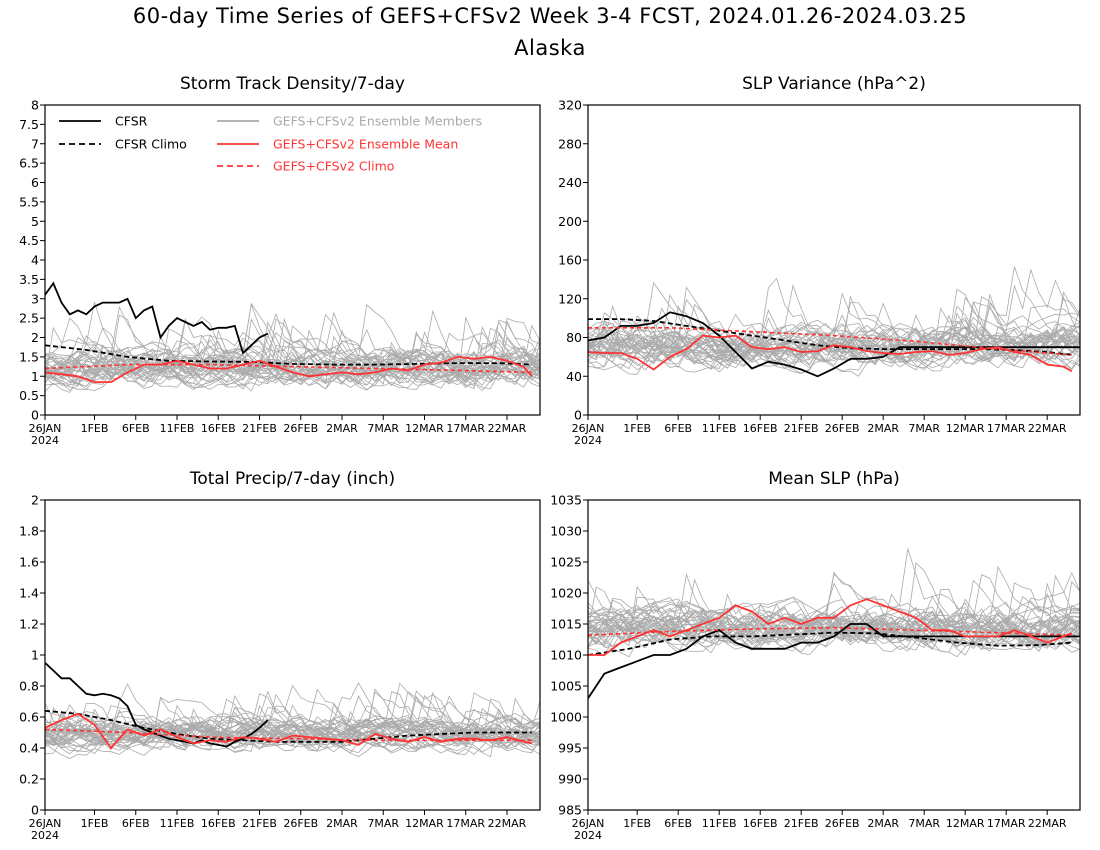 The height and width of the screenshot is (850, 1100). What do you see at coordinates (801, 428) in the screenshot?
I see `x-tick-label-slp-variance: 21FEB` at bounding box center [801, 428].